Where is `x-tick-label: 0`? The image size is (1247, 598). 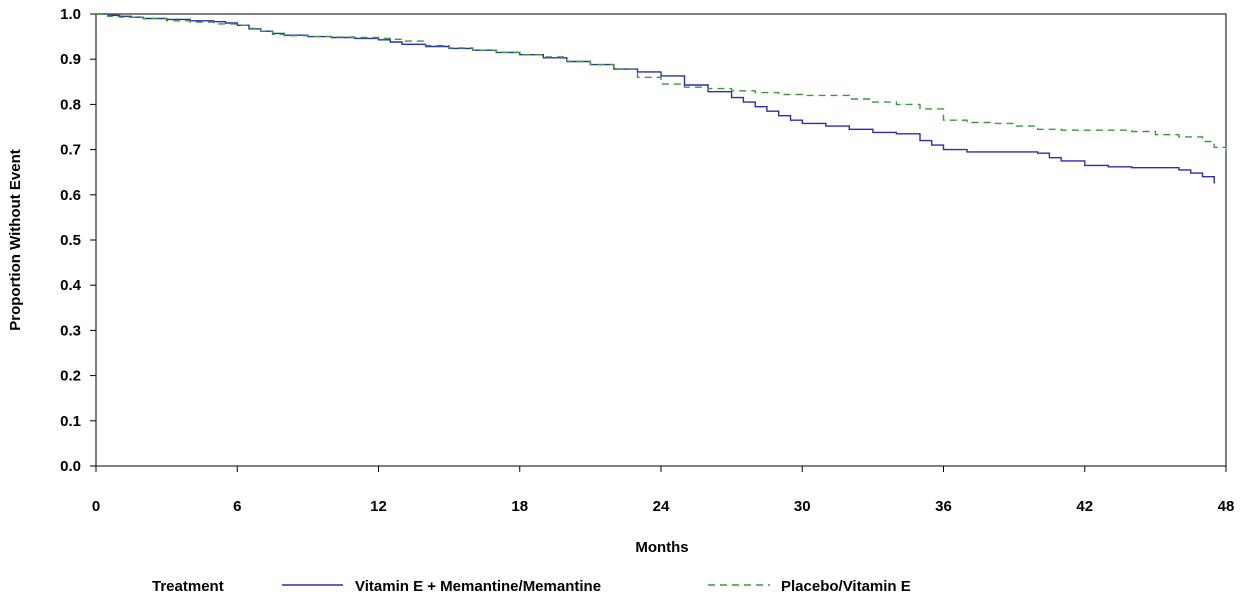 x-tick-label: 0 is located at coordinates (96, 506).